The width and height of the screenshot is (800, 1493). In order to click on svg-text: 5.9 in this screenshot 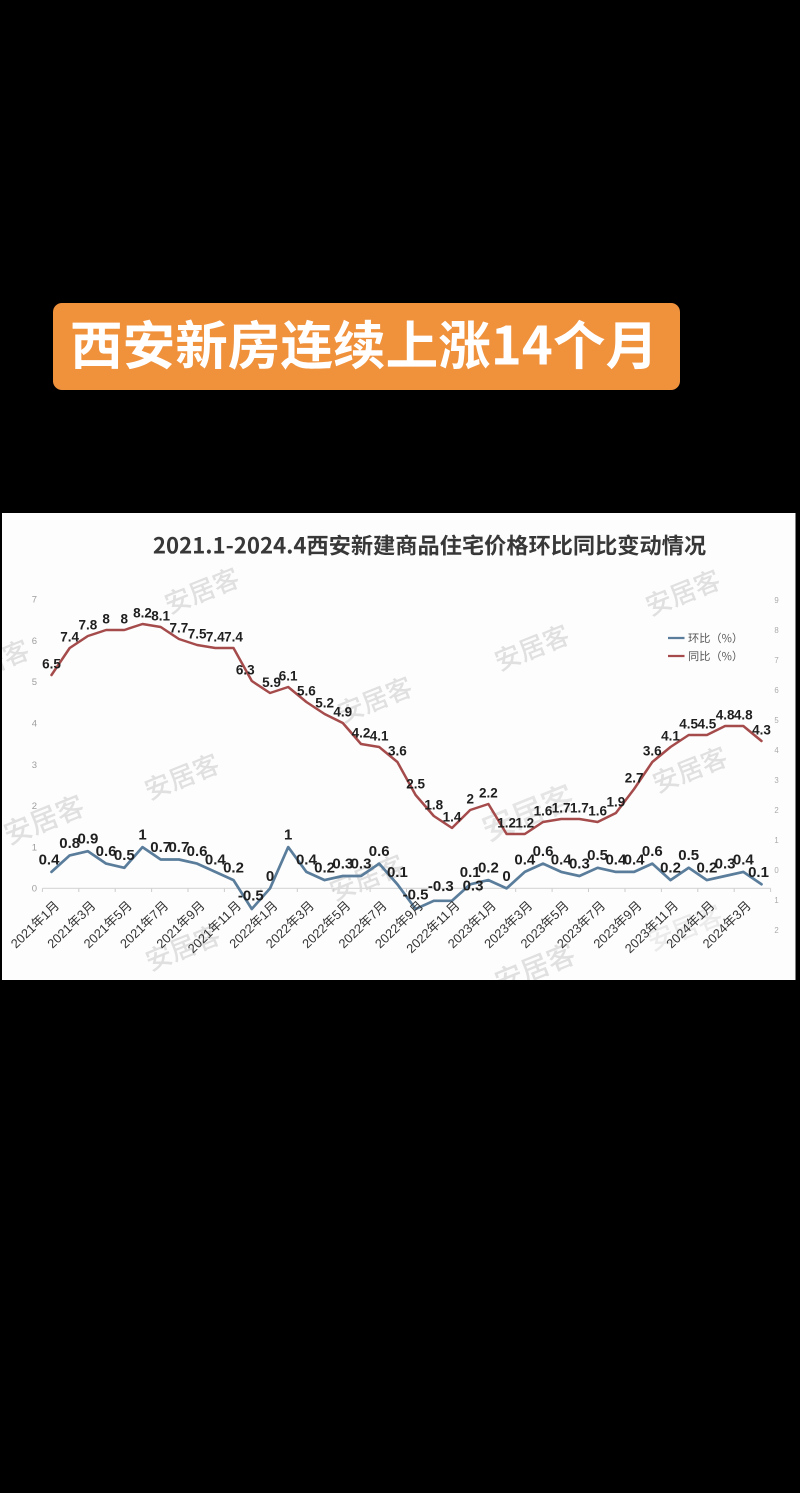, I will do `click(271, 682)`.